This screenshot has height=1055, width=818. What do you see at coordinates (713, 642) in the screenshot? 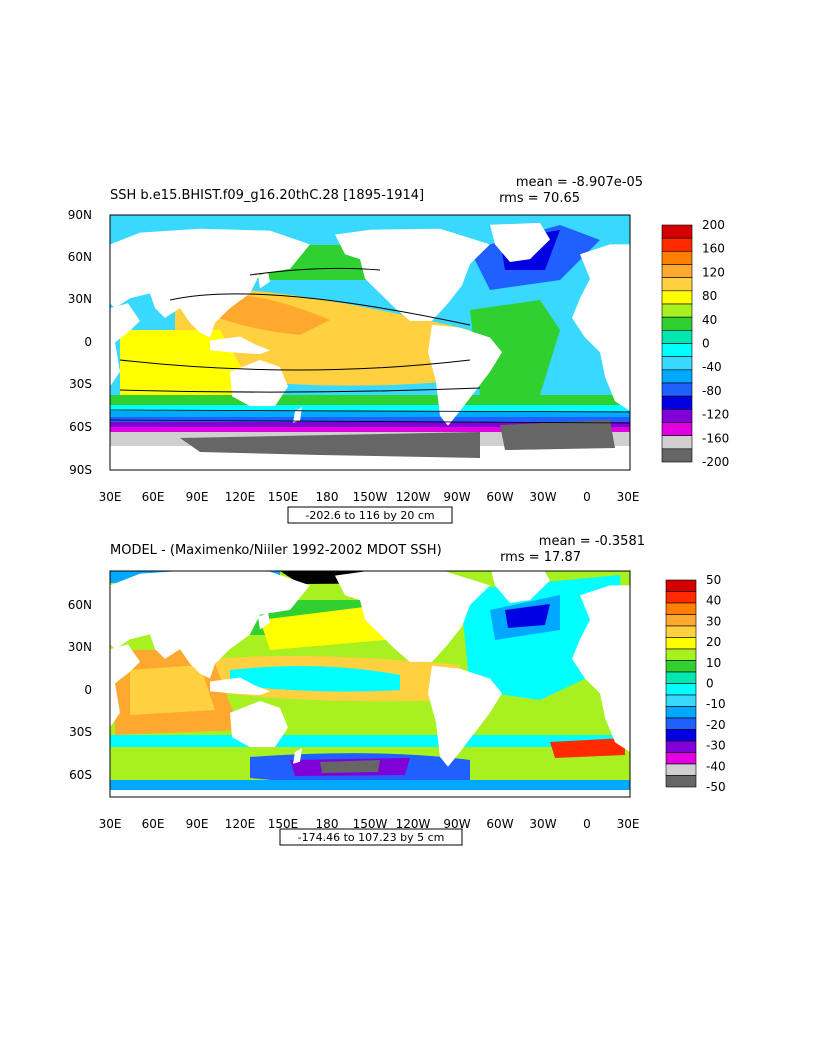
I see `colorbar-label: 20` at bounding box center [713, 642].